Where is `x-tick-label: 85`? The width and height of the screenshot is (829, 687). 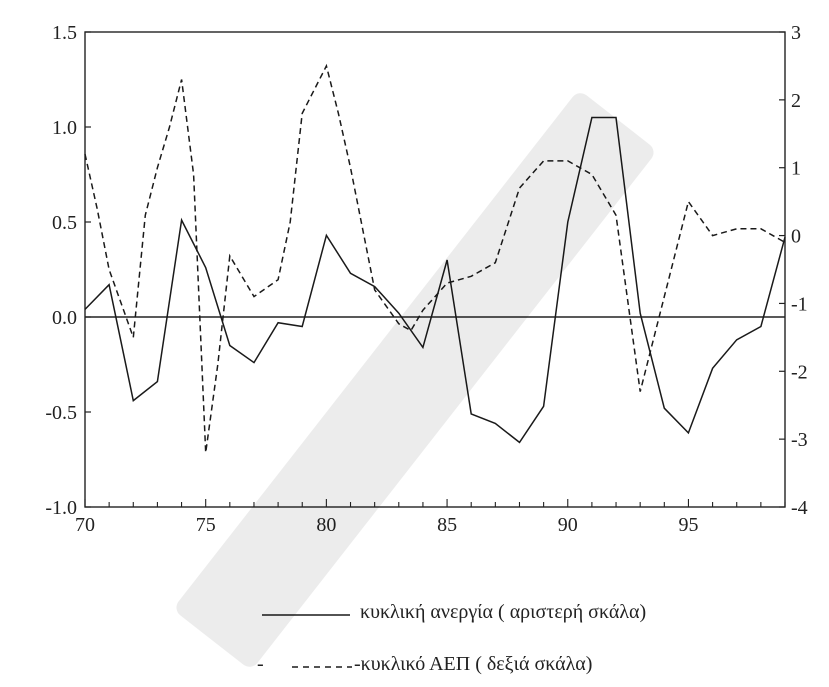
x-tick-label: 85 is located at coordinates (447, 525).